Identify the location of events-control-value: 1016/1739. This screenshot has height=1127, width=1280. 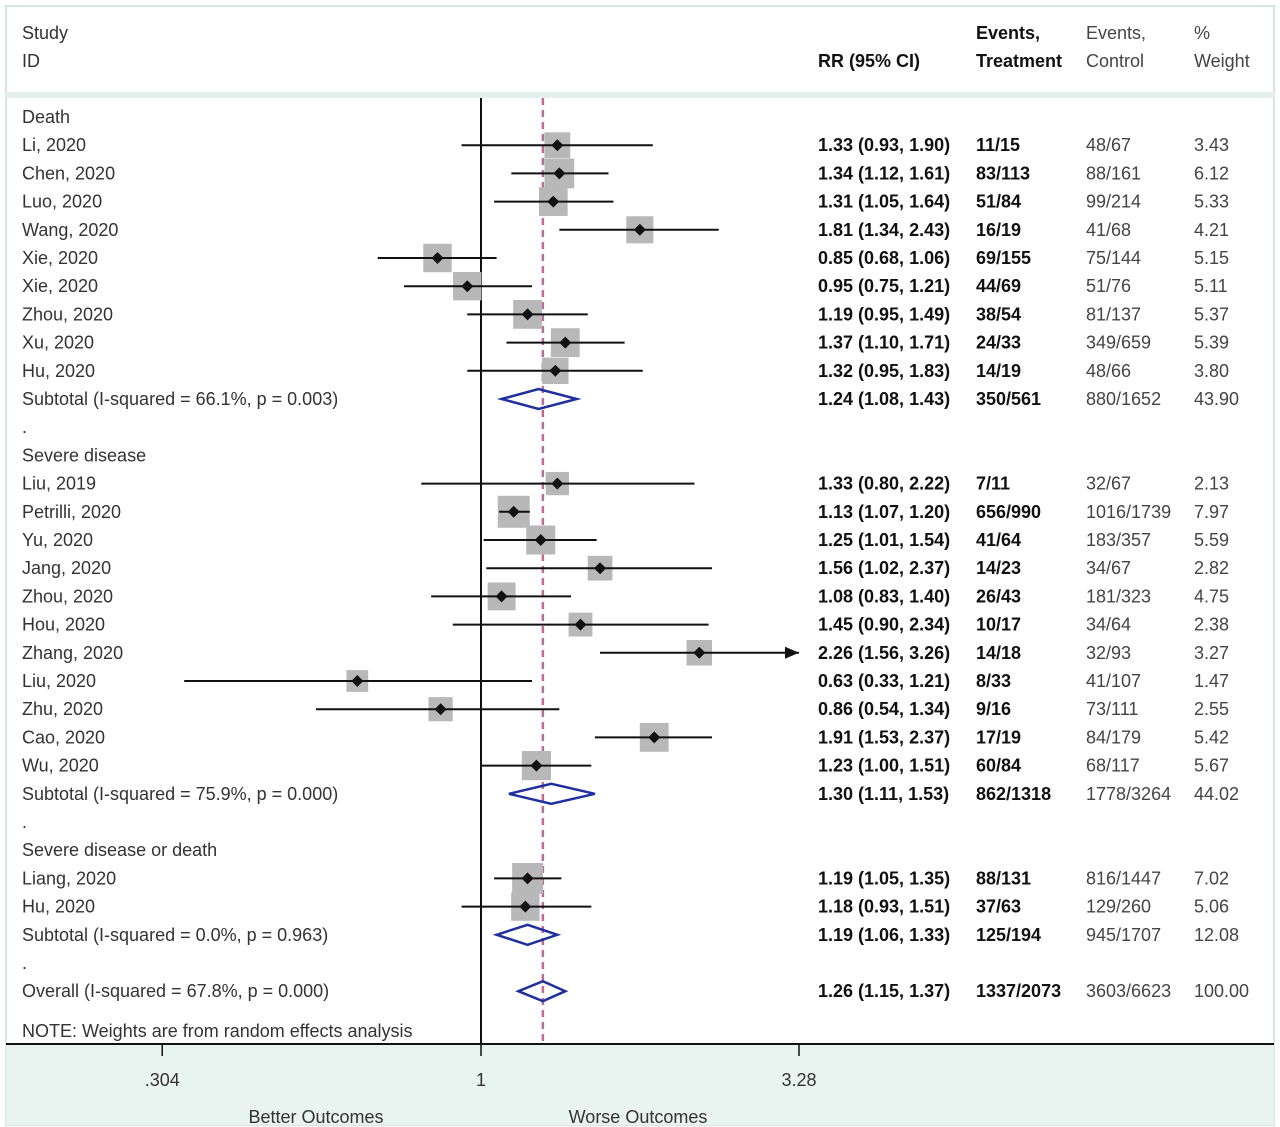
(1128, 512).